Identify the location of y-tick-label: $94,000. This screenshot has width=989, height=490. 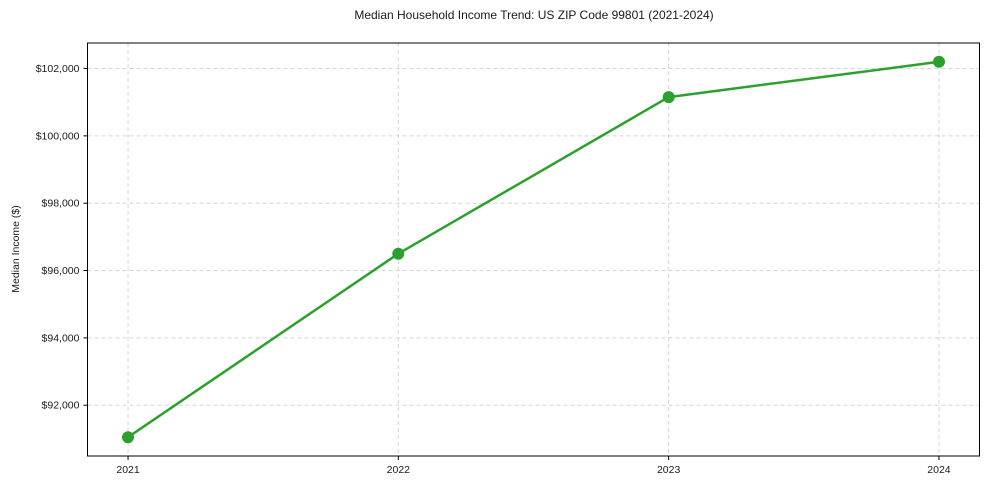
(61, 338).